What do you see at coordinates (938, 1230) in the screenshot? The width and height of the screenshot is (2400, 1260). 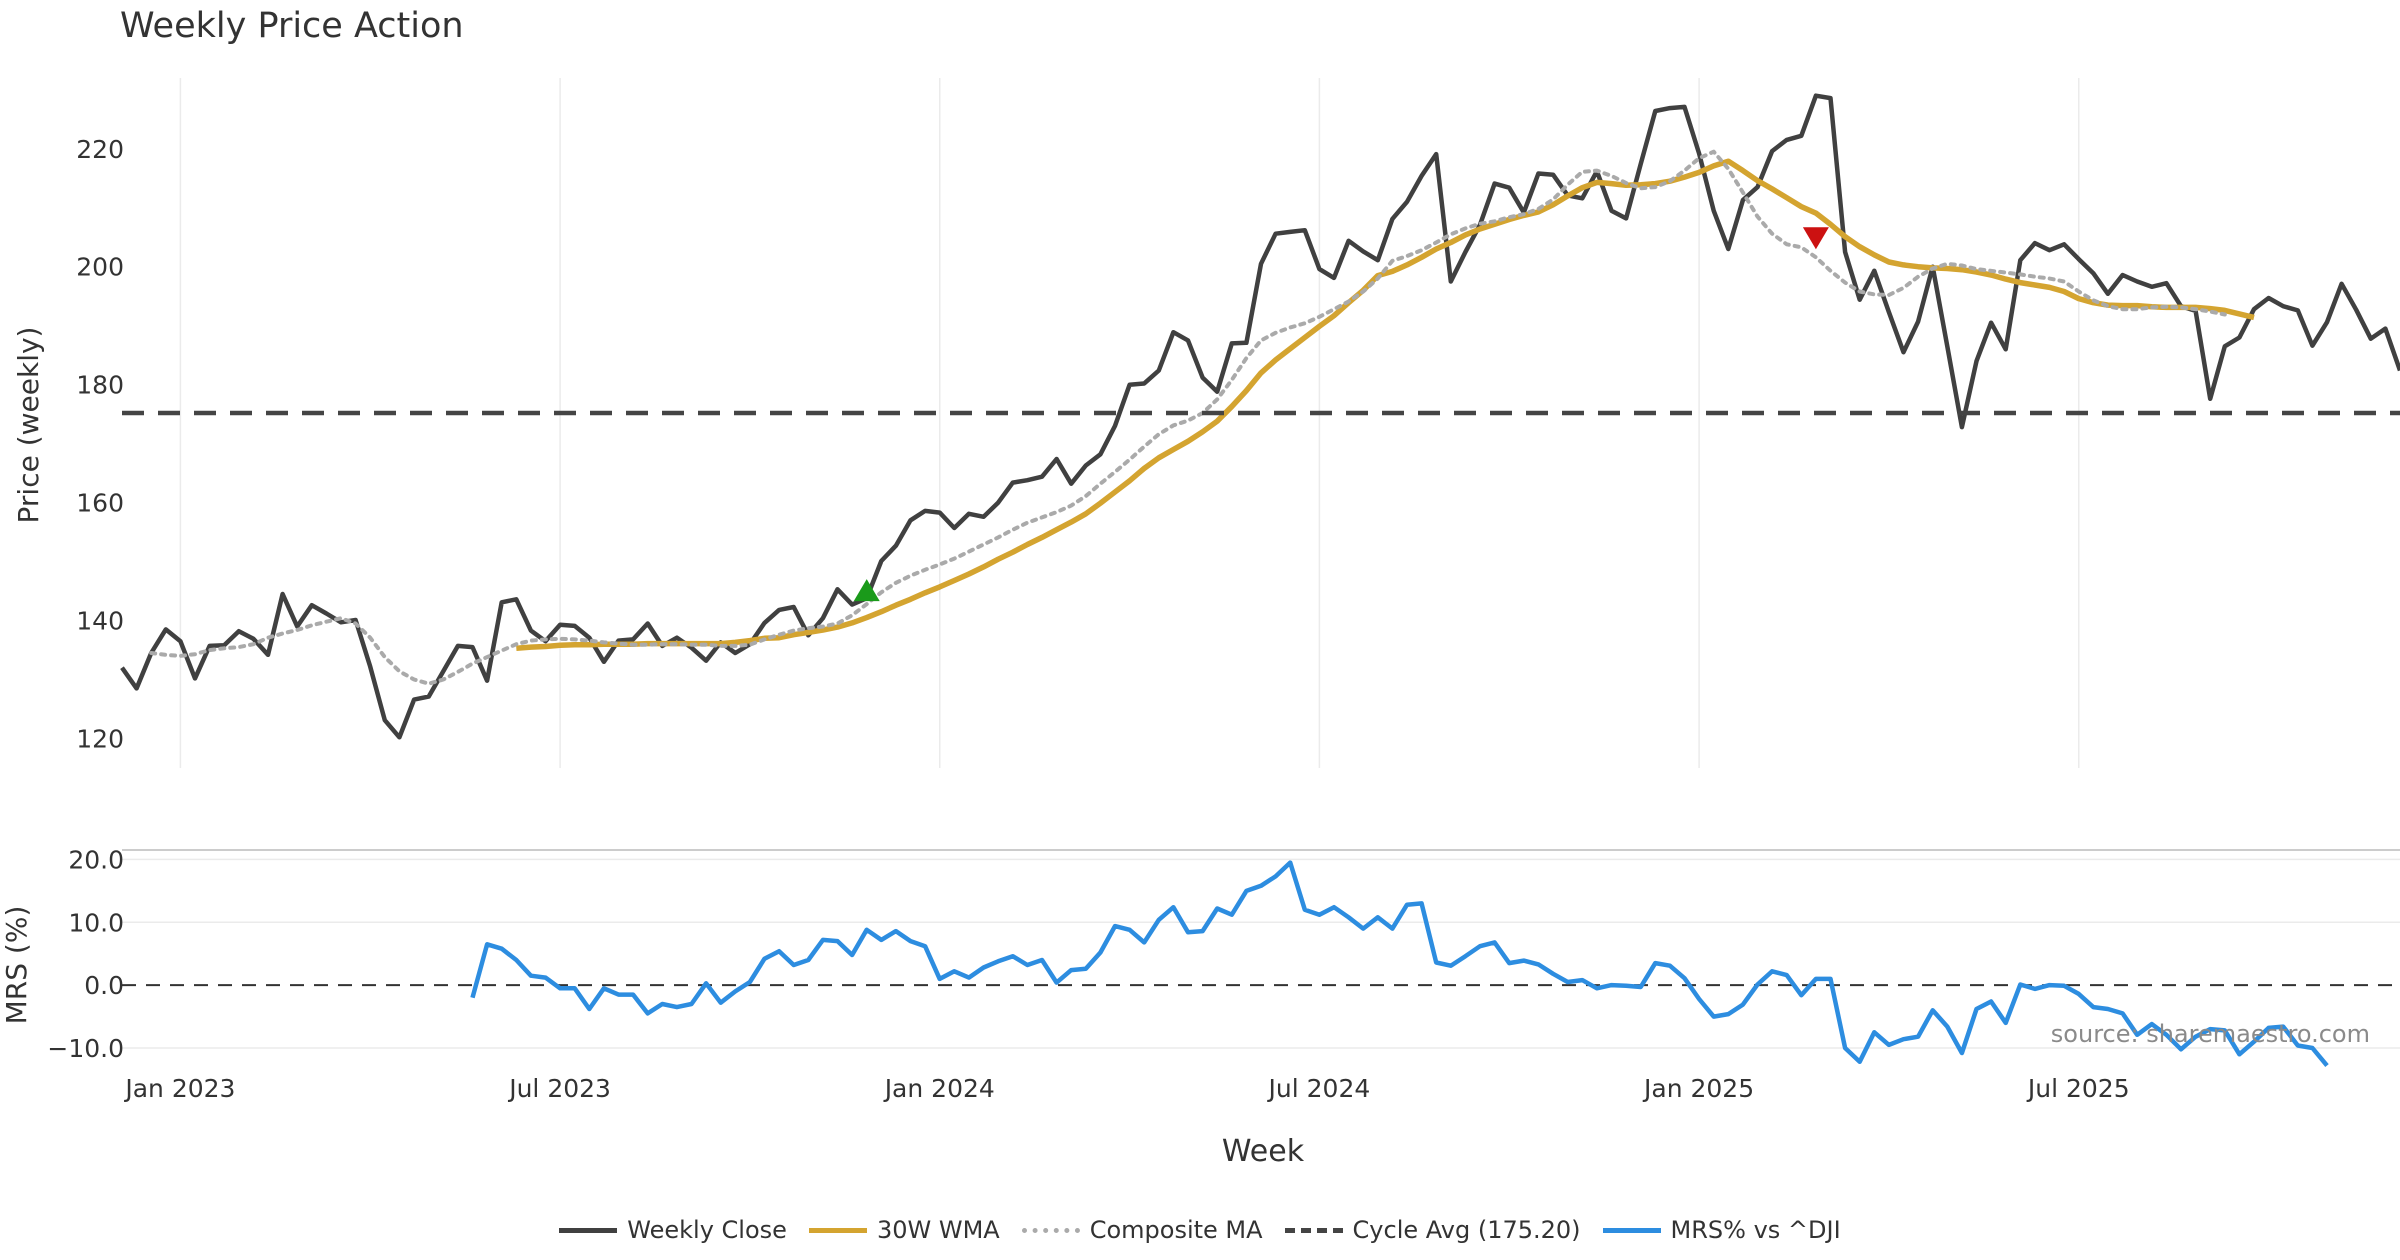 I see `legend-label-30w-wma: 30W WMA` at bounding box center [938, 1230].